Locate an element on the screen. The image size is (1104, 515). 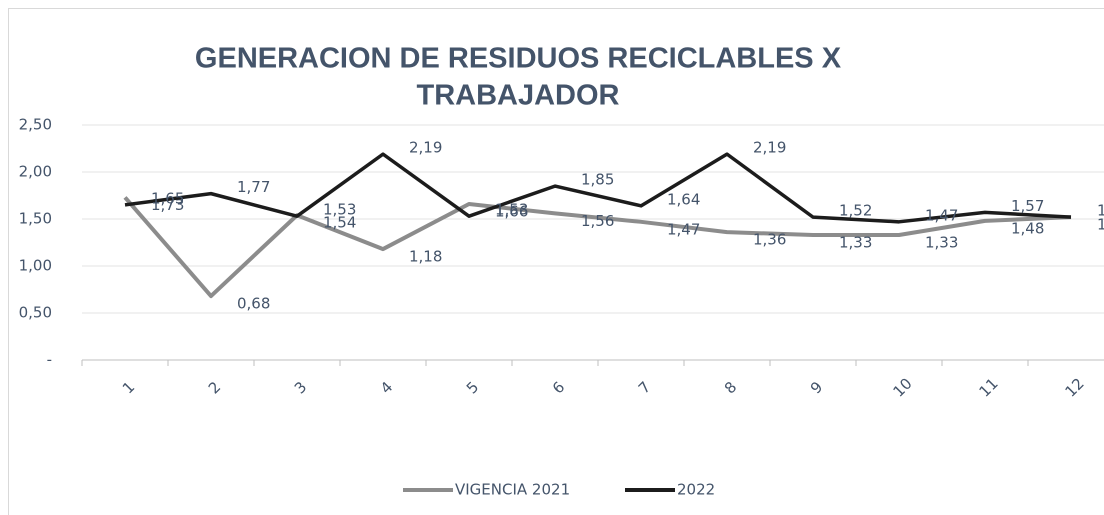
y-tick-label: 2,50 is located at coordinates (35, 125).